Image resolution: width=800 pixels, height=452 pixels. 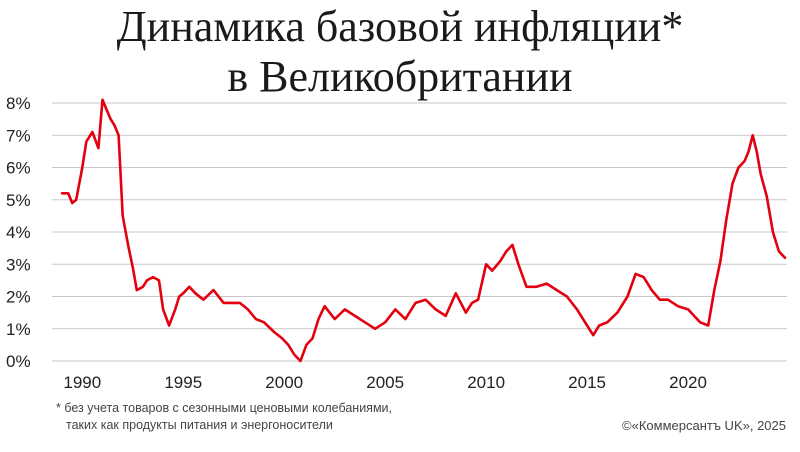 I want to click on y-tick-label: 5%, so click(x=18, y=200).